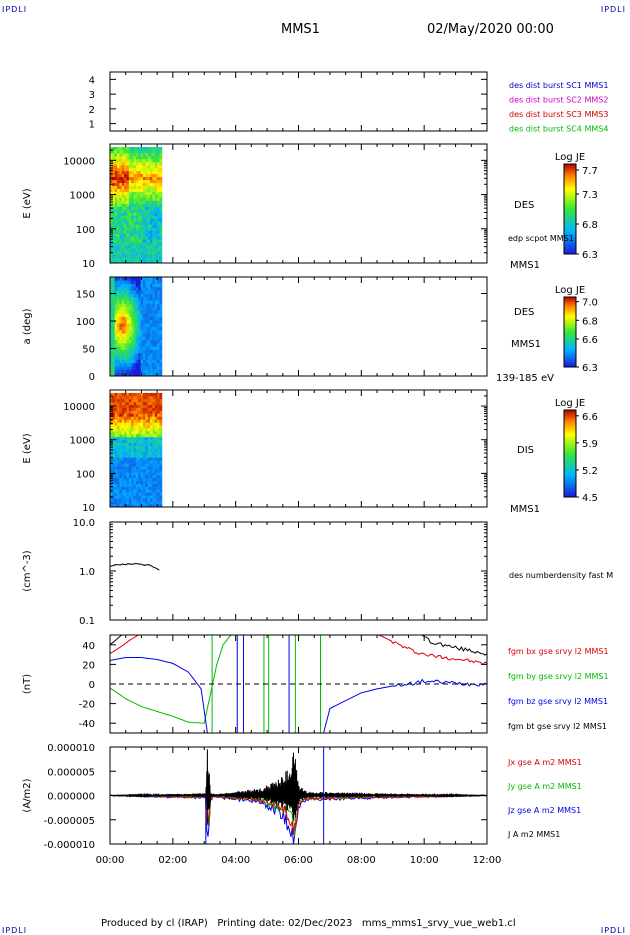  Describe the element at coordinates (27, 795) in the screenshot. I see `current-ylabel: (A/m2)` at that location.